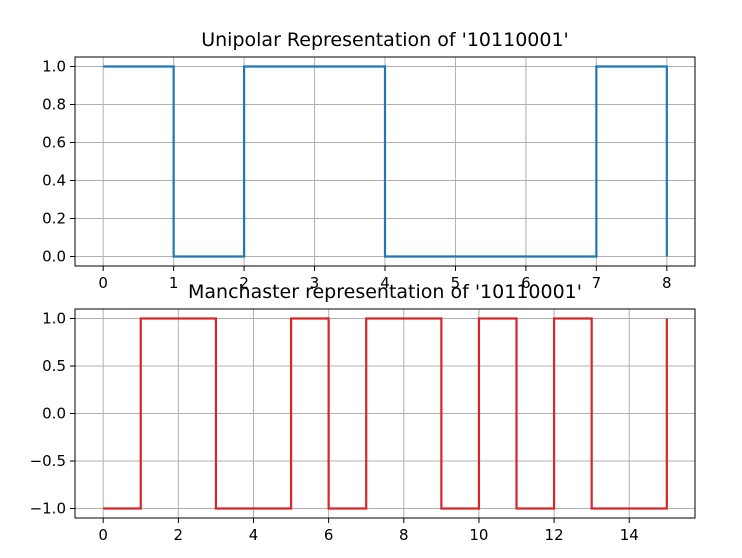 This screenshot has height=558, width=742. What do you see at coordinates (54, 143) in the screenshot?
I see `y-tick-label: 0.6` at bounding box center [54, 143].